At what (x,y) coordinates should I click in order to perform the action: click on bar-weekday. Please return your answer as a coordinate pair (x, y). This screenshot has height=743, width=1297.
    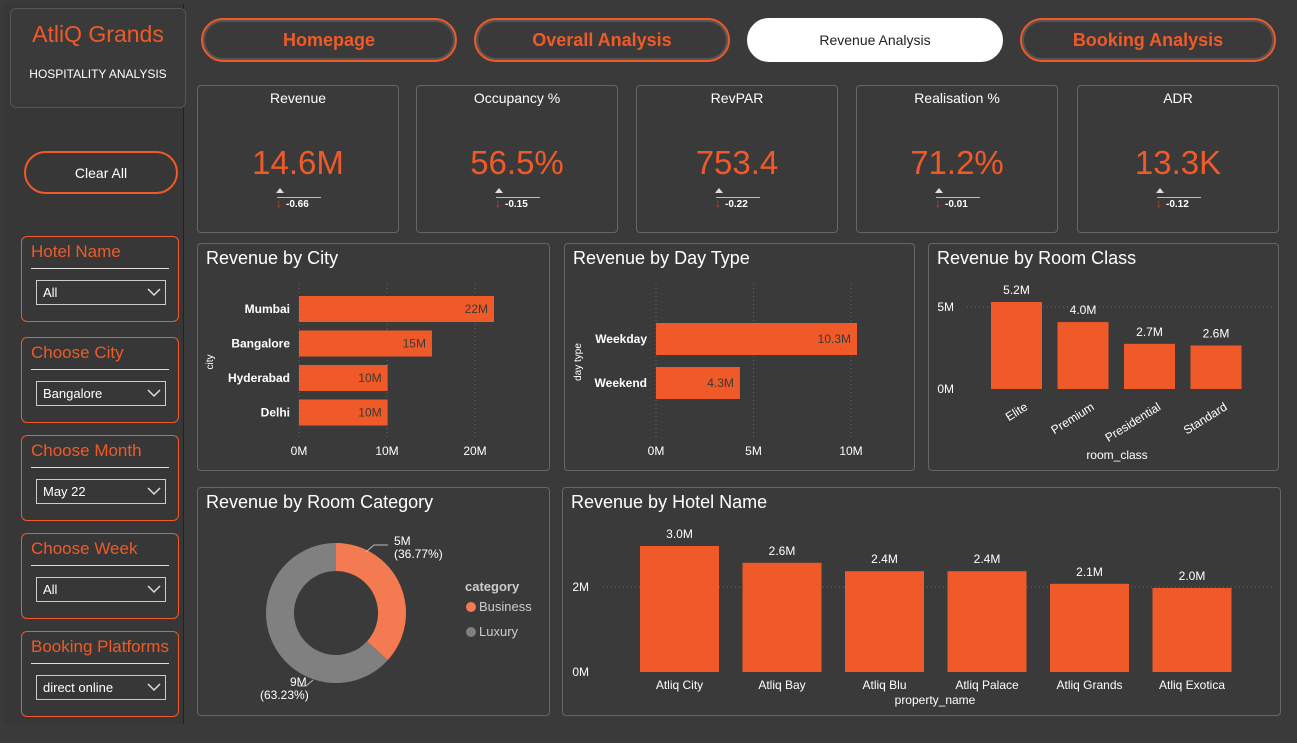
    Looking at the image, I should click on (756, 339).